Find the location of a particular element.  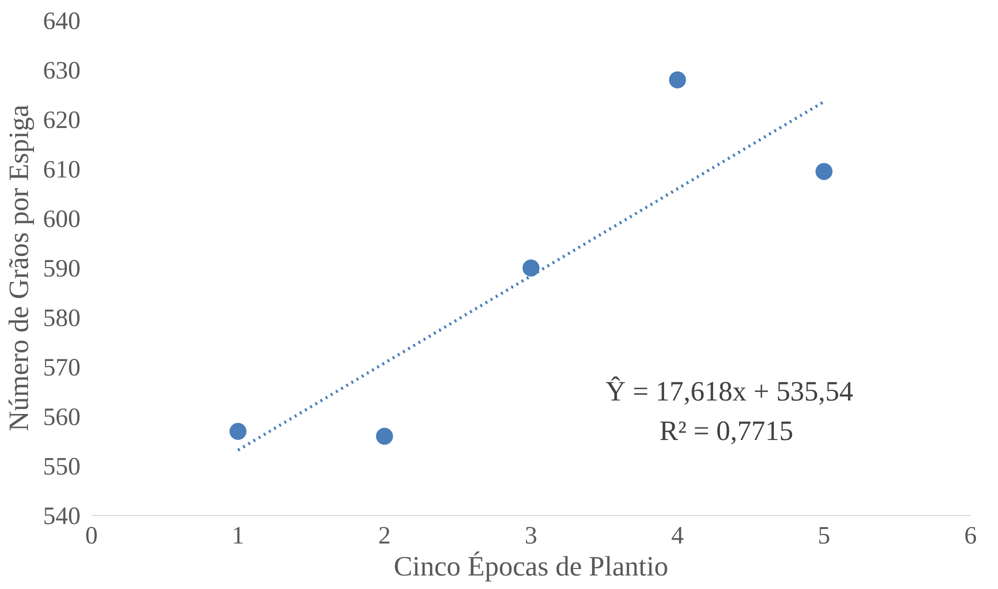

y-tick-label: 580 is located at coordinates (61, 318).